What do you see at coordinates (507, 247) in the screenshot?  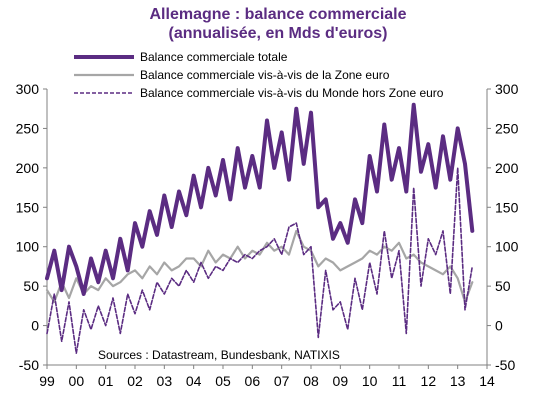 I see `y-tick-label-right: 100` at bounding box center [507, 247].